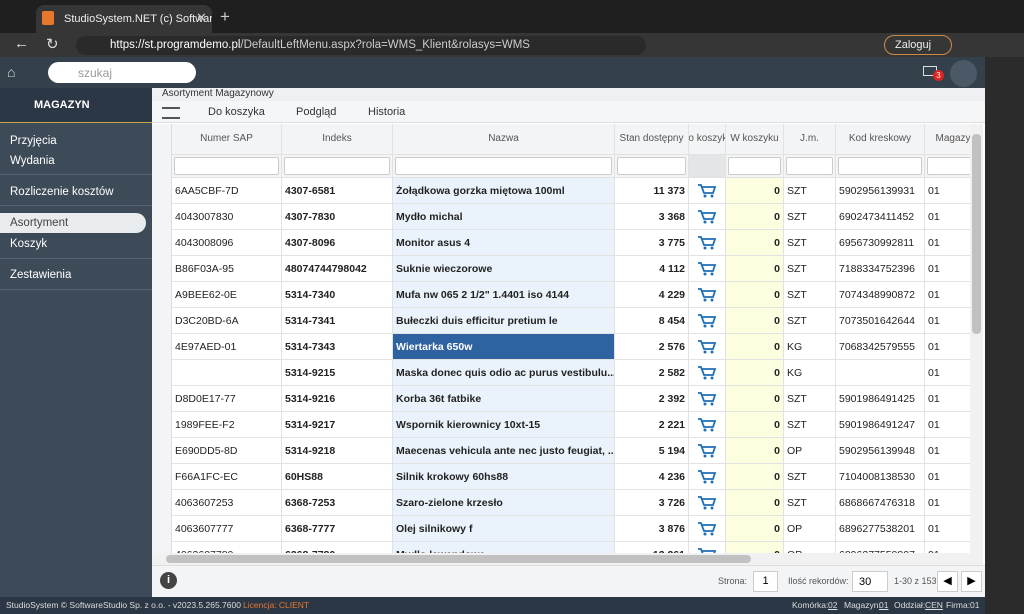  What do you see at coordinates (504, 347) in the screenshot?
I see `table-cell: Wiertarka 650w` at bounding box center [504, 347].